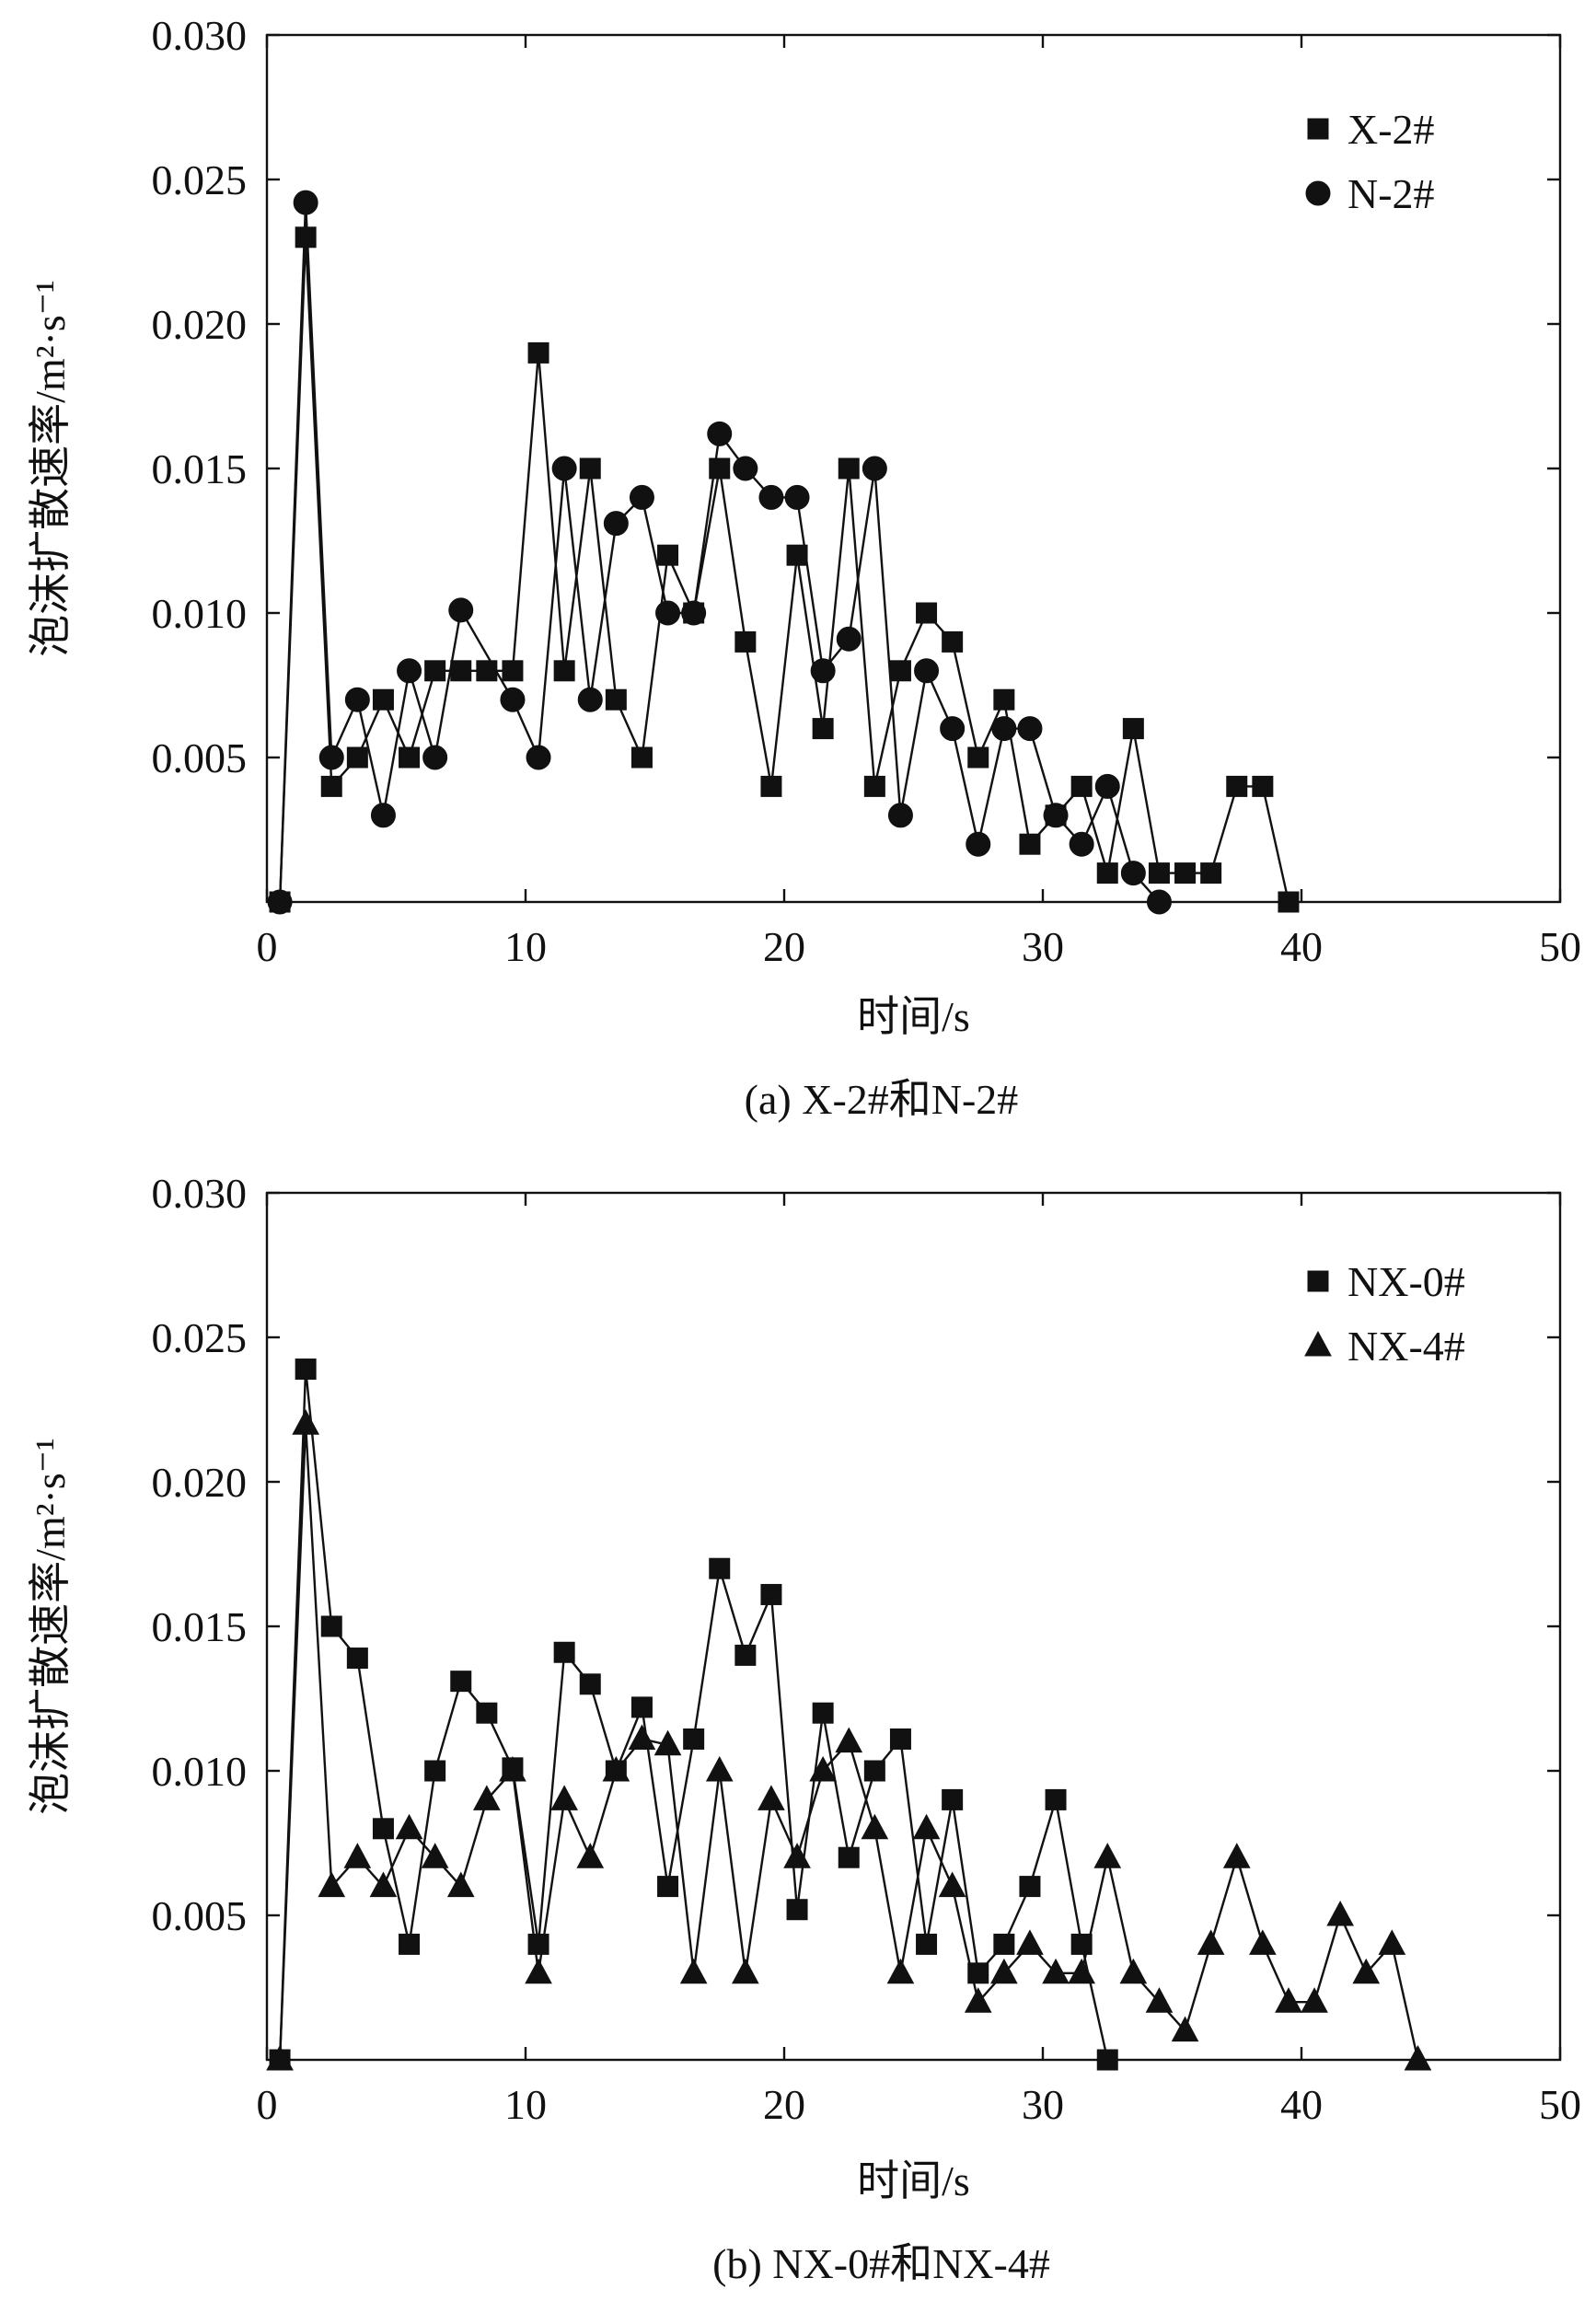 The image size is (1596, 2324). What do you see at coordinates (200, 1771) in the screenshot?
I see `chart-b-y-tick-label-1: 0.010` at bounding box center [200, 1771].